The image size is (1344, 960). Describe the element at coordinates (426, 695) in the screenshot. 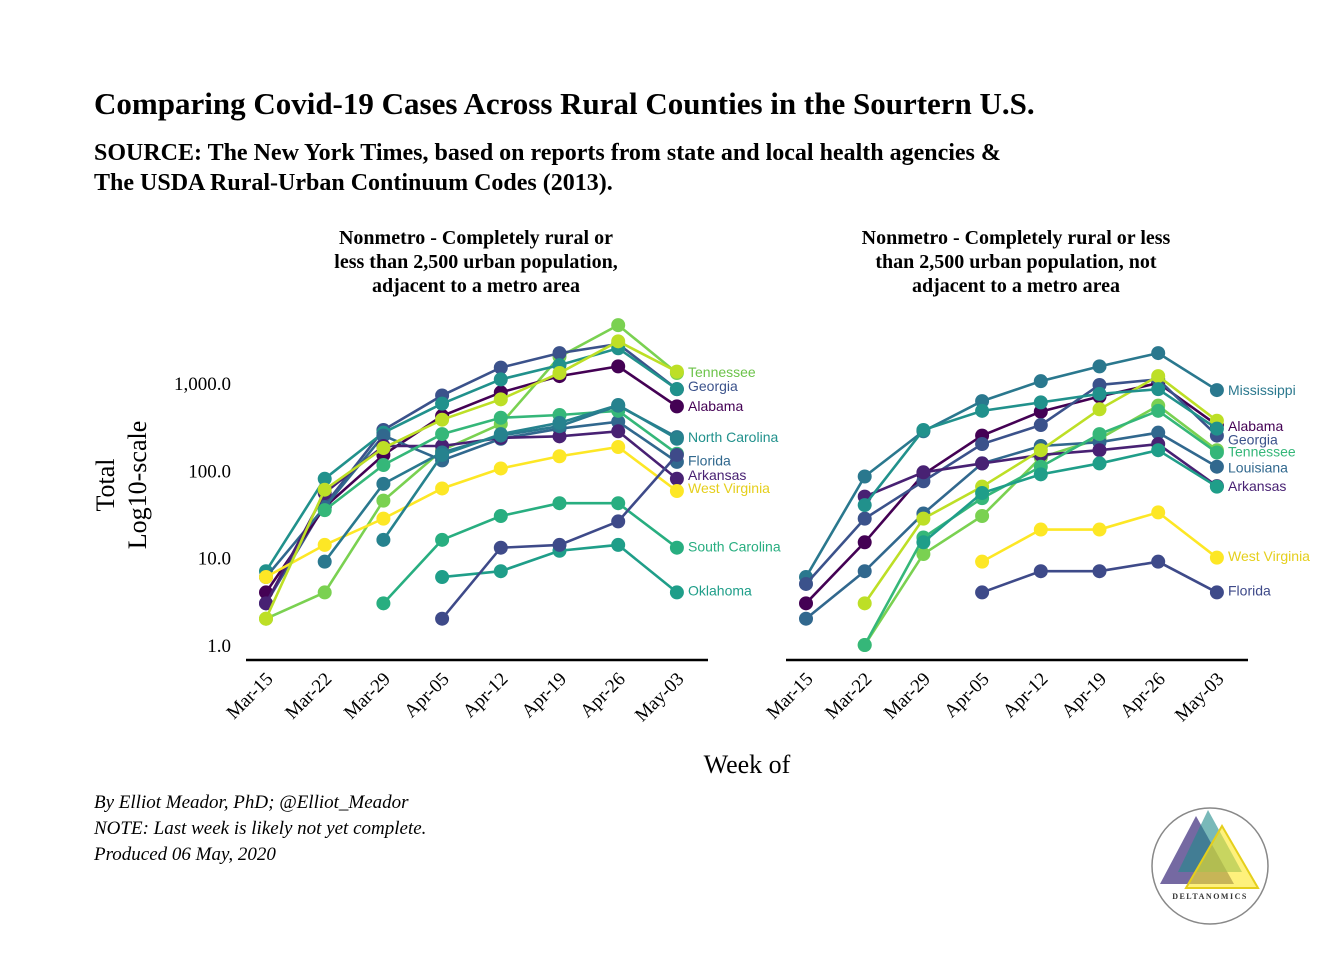

I see `x-tick-label: Apr-05` at that location.